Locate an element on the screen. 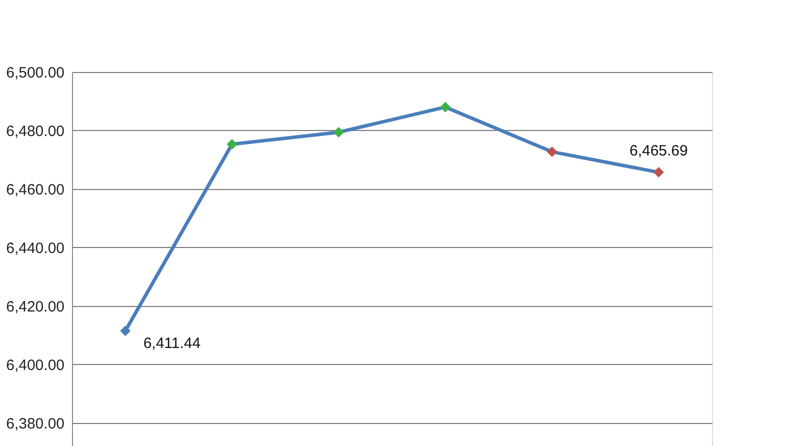  y-tick-label: 6,380.00 is located at coordinates (35, 423).